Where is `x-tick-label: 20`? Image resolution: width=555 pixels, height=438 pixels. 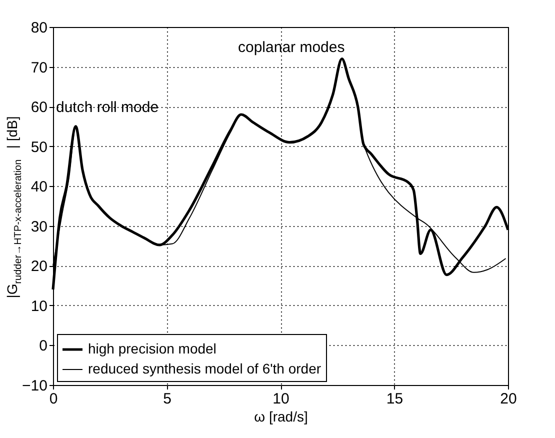
x-tick-label: 20 is located at coordinates (508, 399).